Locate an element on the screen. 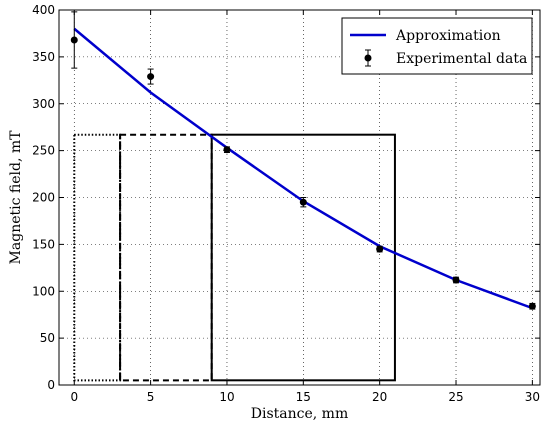 Image resolution: width=550 pixels, height=429 pixels. y-axis-label: Magnetic field, mT is located at coordinates (16, 197).